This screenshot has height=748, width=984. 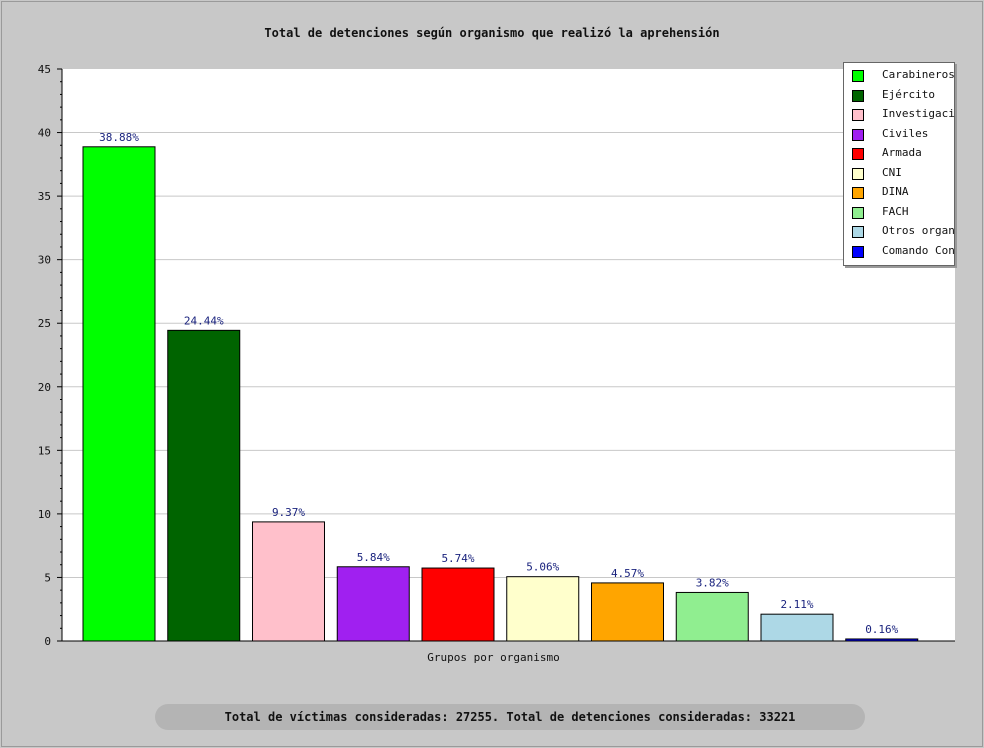 I want to click on y-tick-label: 15, so click(x=44, y=450).